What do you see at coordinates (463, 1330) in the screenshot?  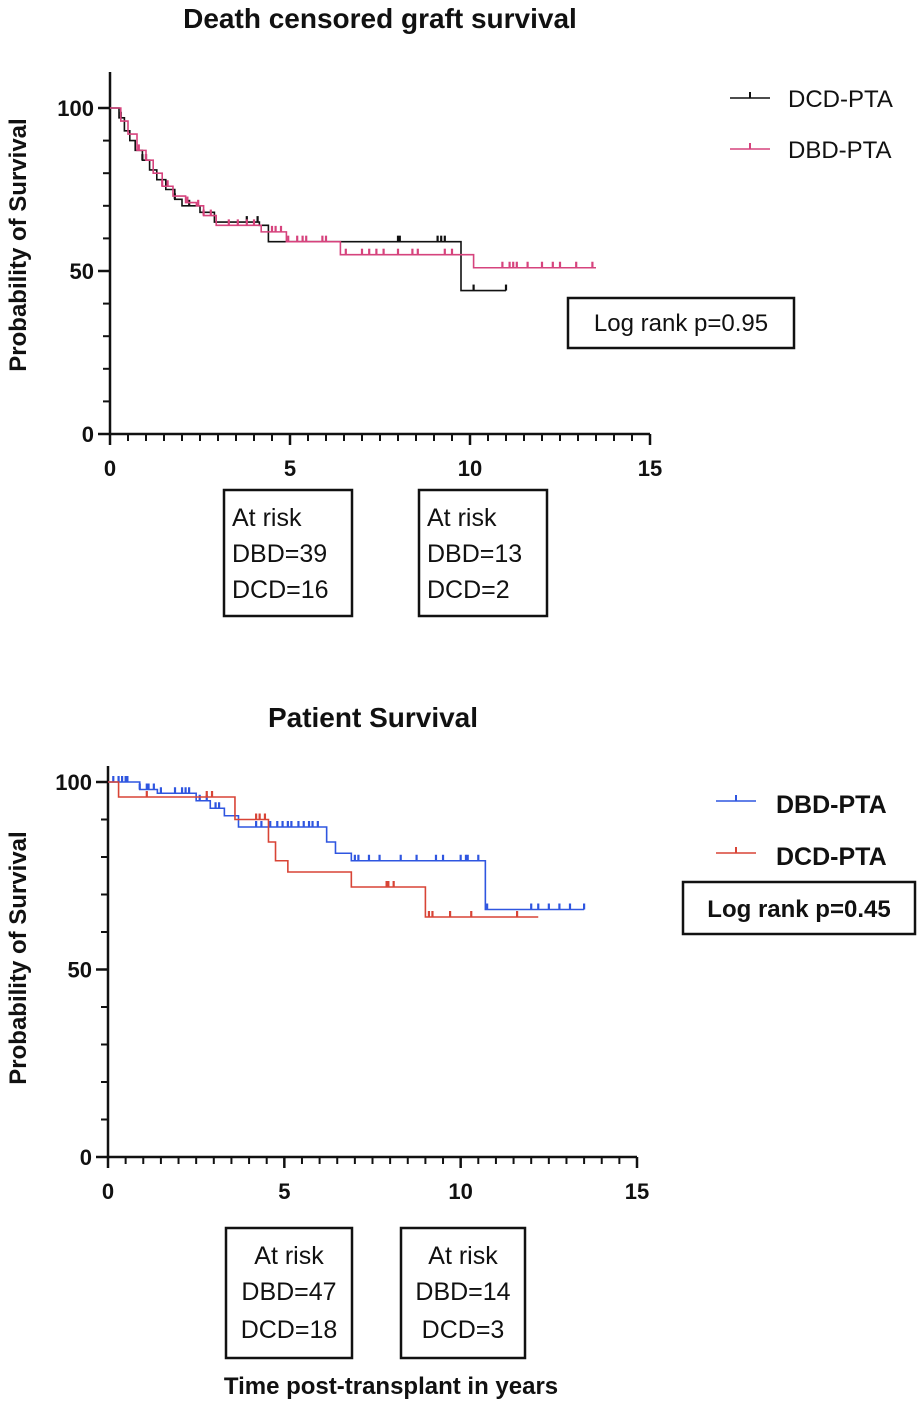 I see `at-risk-dcd: DCD=3` at bounding box center [463, 1330].